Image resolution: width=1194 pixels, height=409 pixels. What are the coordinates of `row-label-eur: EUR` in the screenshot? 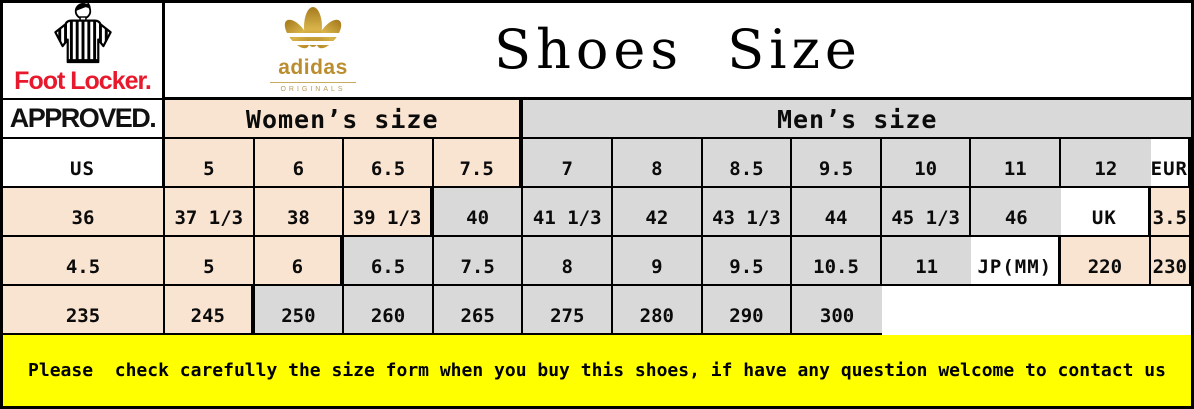 It's located at (1170, 163).